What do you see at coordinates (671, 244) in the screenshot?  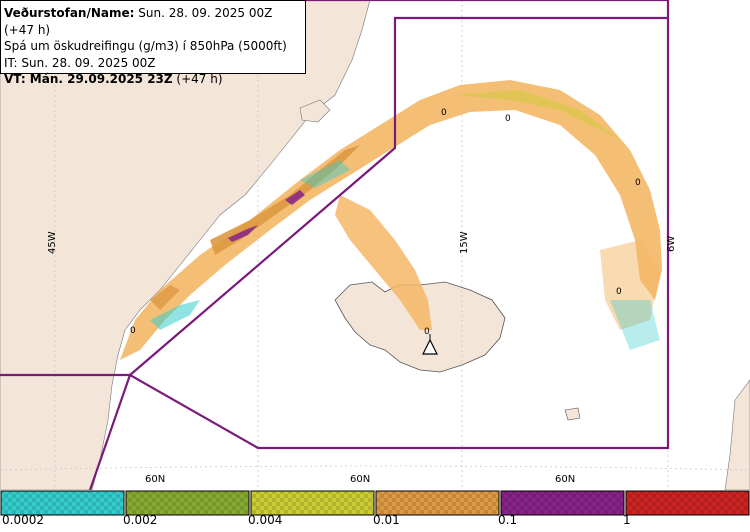 I see `lon-label-6w: 6W` at bounding box center [671, 244].